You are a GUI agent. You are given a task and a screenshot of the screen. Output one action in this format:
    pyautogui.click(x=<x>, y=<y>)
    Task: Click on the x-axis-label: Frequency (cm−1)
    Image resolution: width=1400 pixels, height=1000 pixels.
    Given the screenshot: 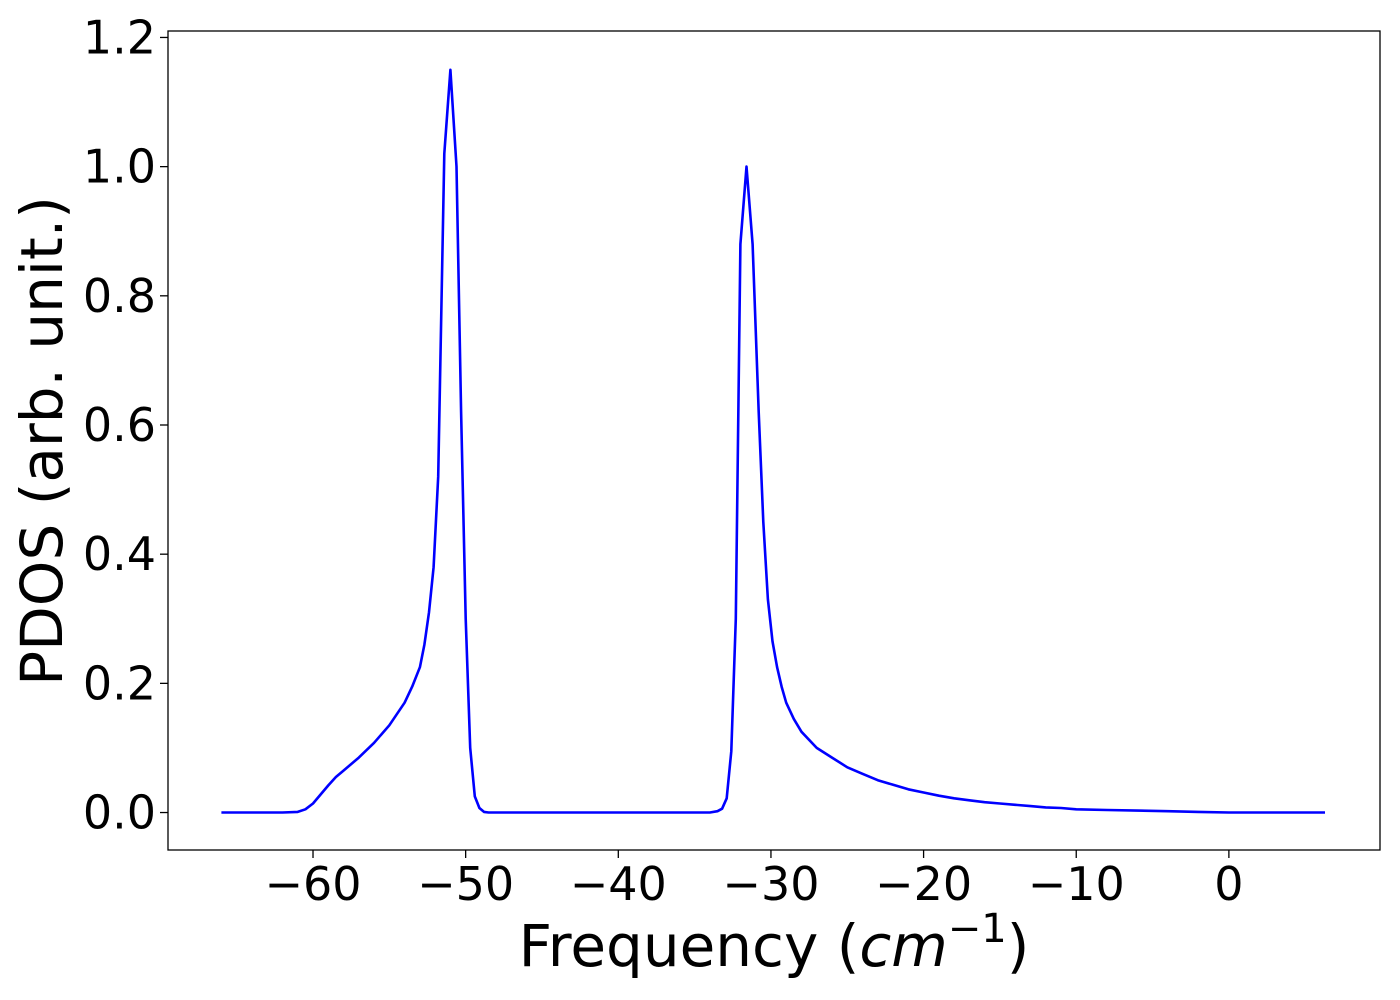 What is the action you would take?
    pyautogui.click(x=774, y=943)
    